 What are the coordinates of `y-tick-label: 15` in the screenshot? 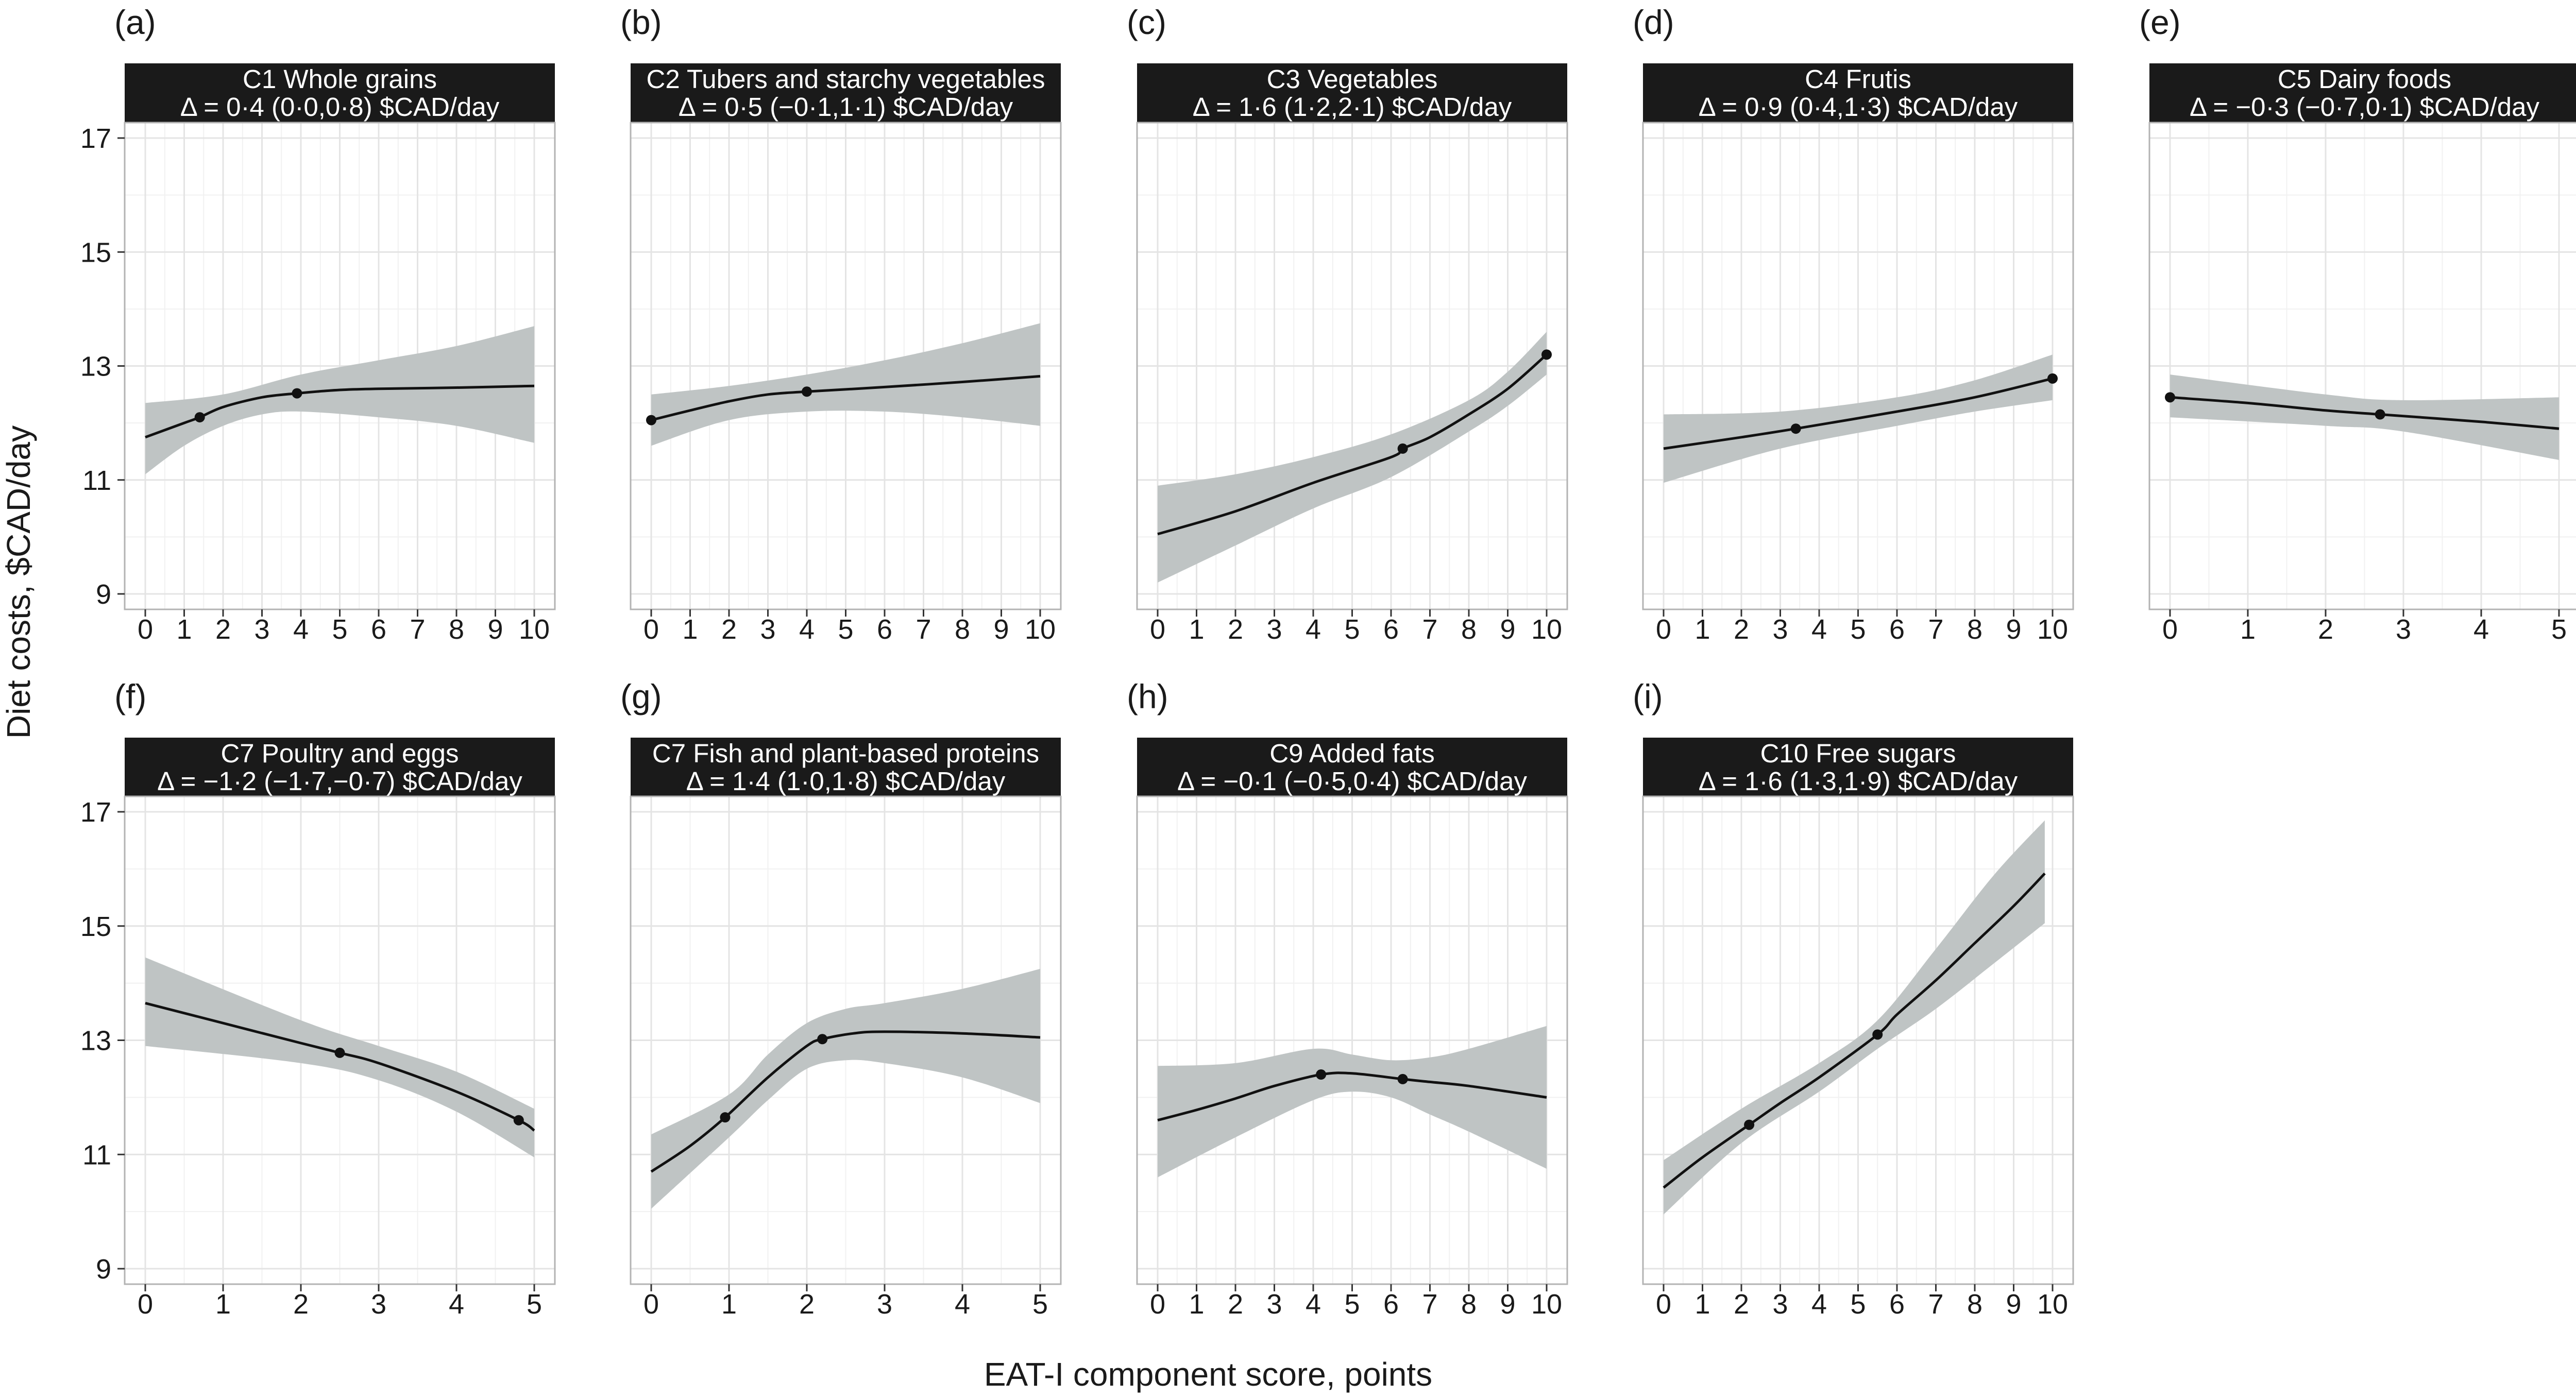 It's located at (95, 253).